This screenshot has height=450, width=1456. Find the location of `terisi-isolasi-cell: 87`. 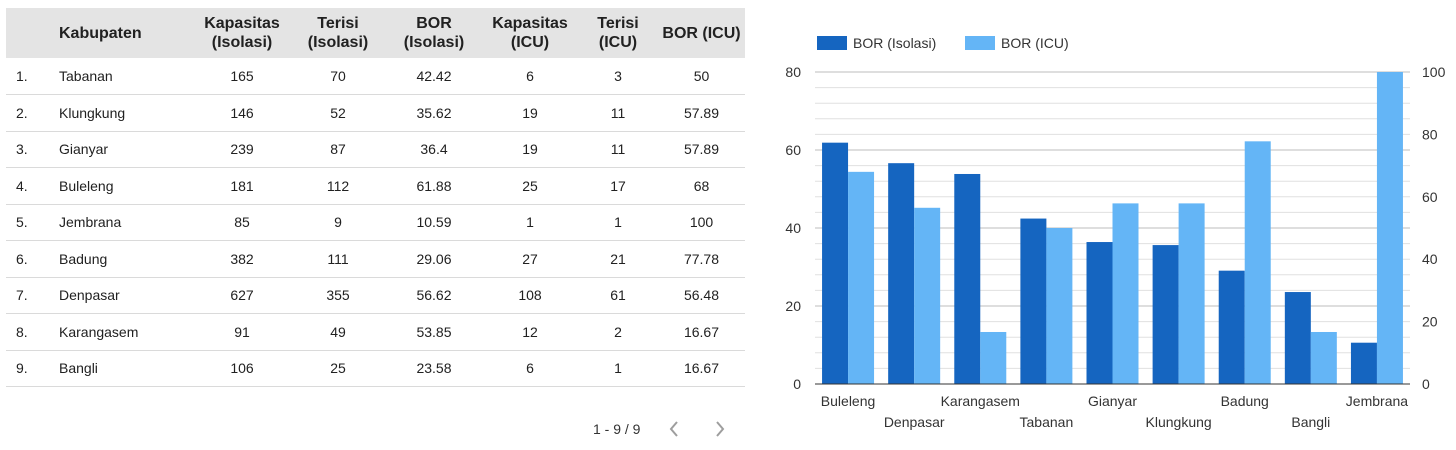

terisi-isolasi-cell: 87 is located at coordinates (338, 149).